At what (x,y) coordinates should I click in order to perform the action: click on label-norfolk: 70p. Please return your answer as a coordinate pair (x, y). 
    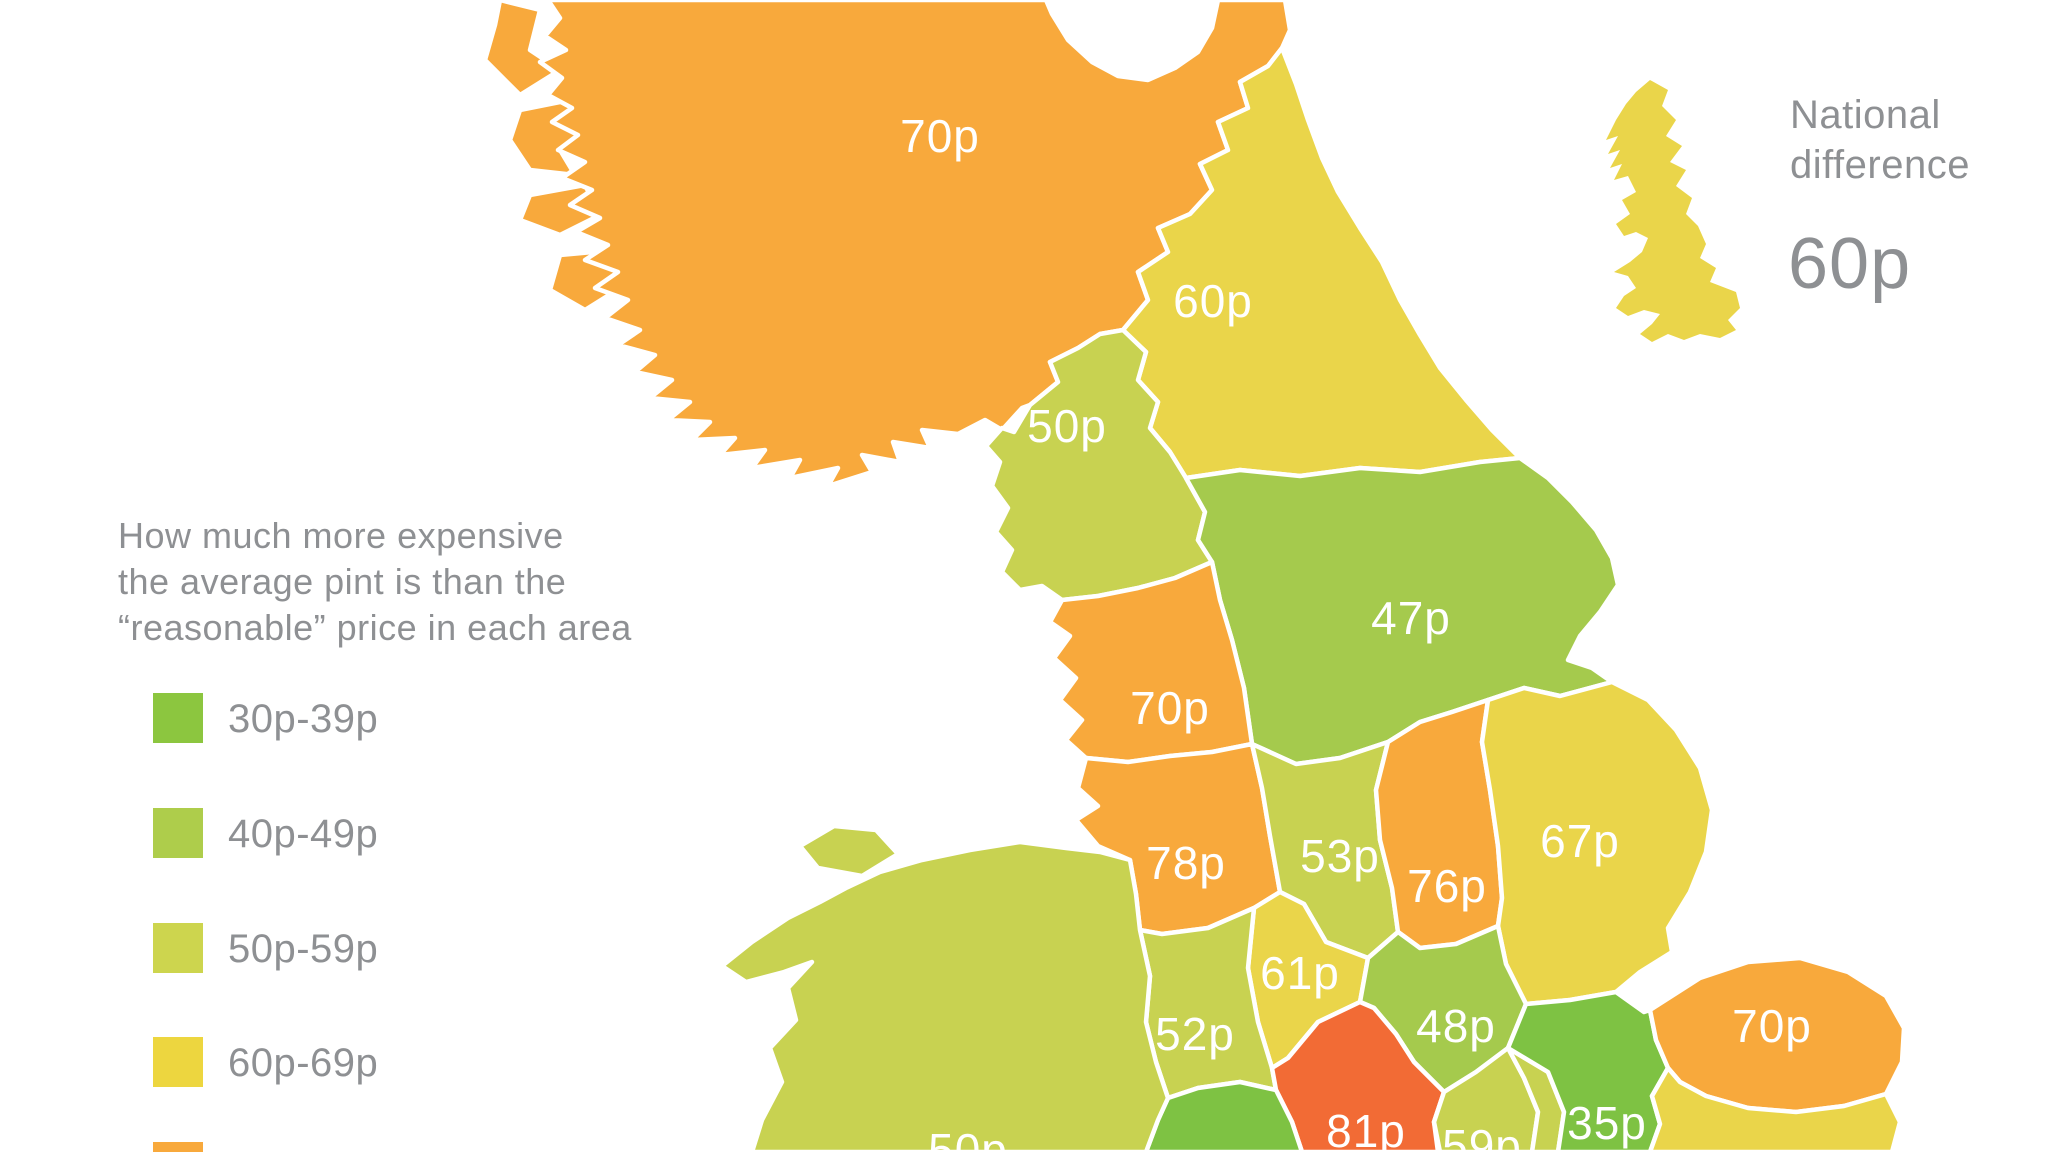
    Looking at the image, I should click on (1772, 1026).